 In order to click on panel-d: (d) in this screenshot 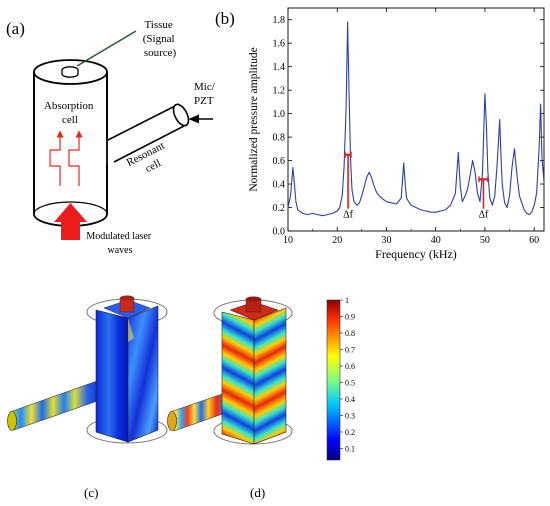, I will do `click(230, 398)`.